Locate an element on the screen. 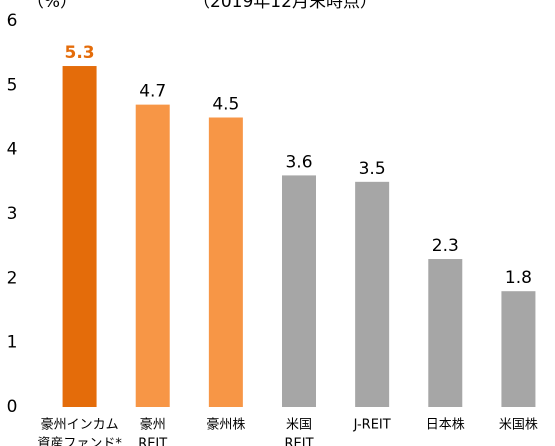  value-label: 4.7 is located at coordinates (152, 92).